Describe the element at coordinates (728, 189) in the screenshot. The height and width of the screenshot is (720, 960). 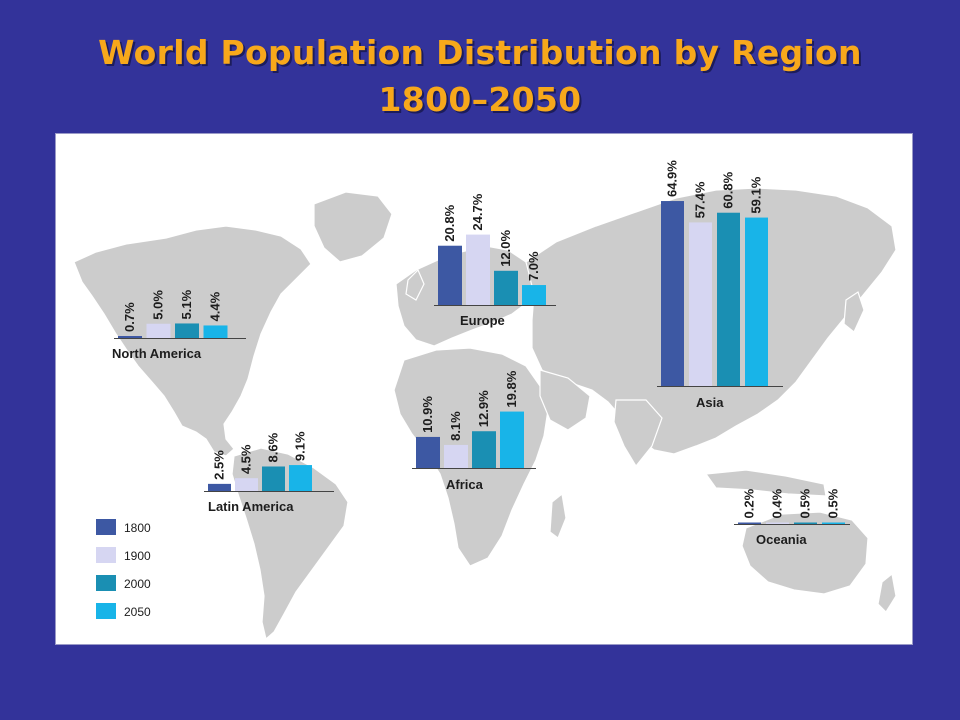
I see `value-label-asia-2000: 60.8%` at that location.